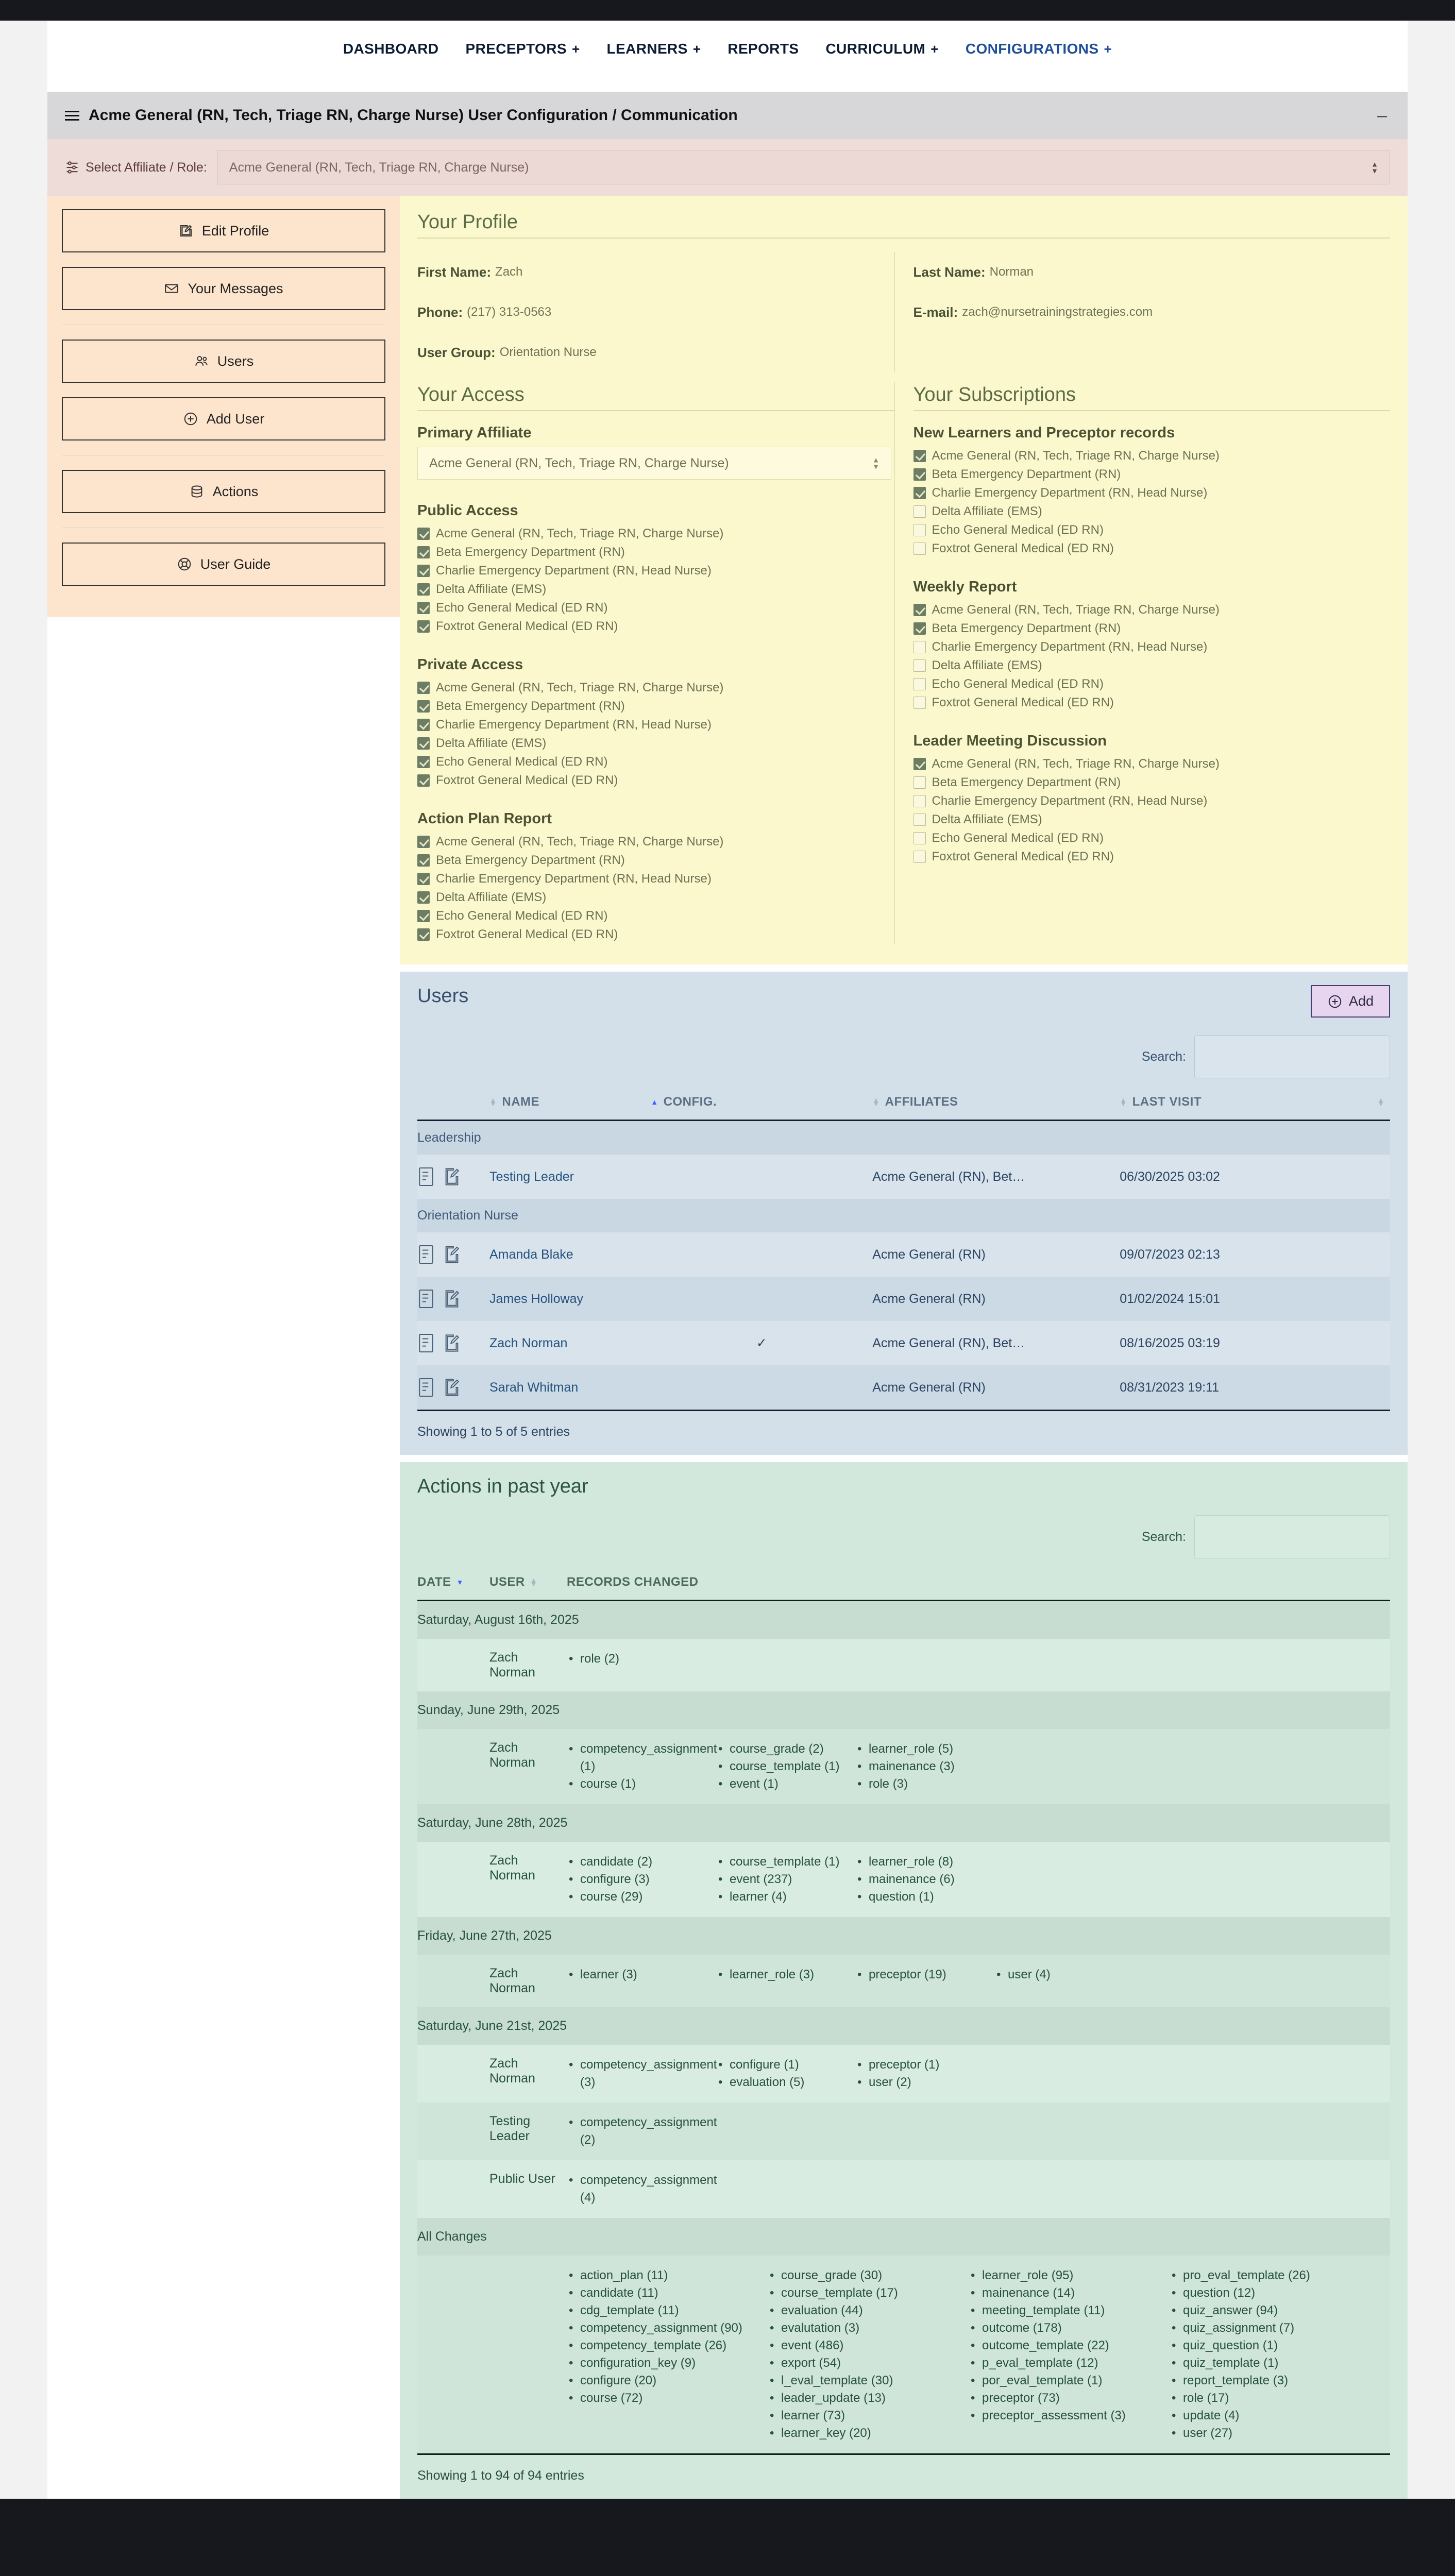 This screenshot has width=1455, height=2576. I want to click on nav-item-configurations: CONFIGURATIONS +, so click(1039, 49).